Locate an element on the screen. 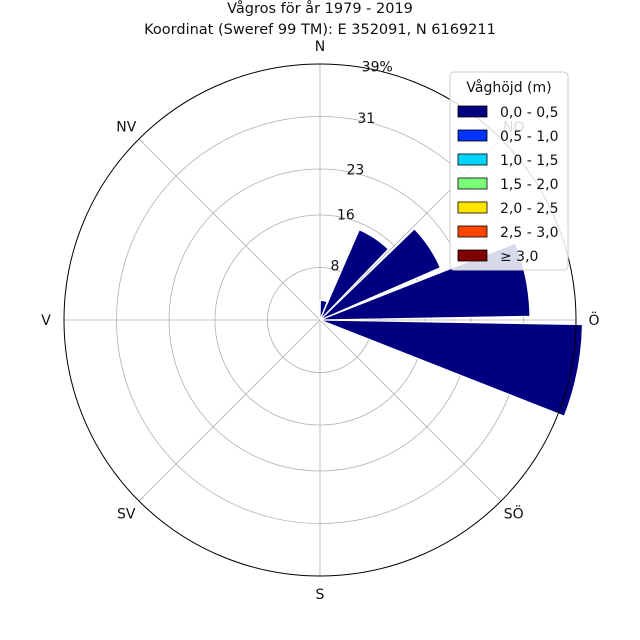 This screenshot has width=640, height=640. direction-label-4: S is located at coordinates (320, 595).